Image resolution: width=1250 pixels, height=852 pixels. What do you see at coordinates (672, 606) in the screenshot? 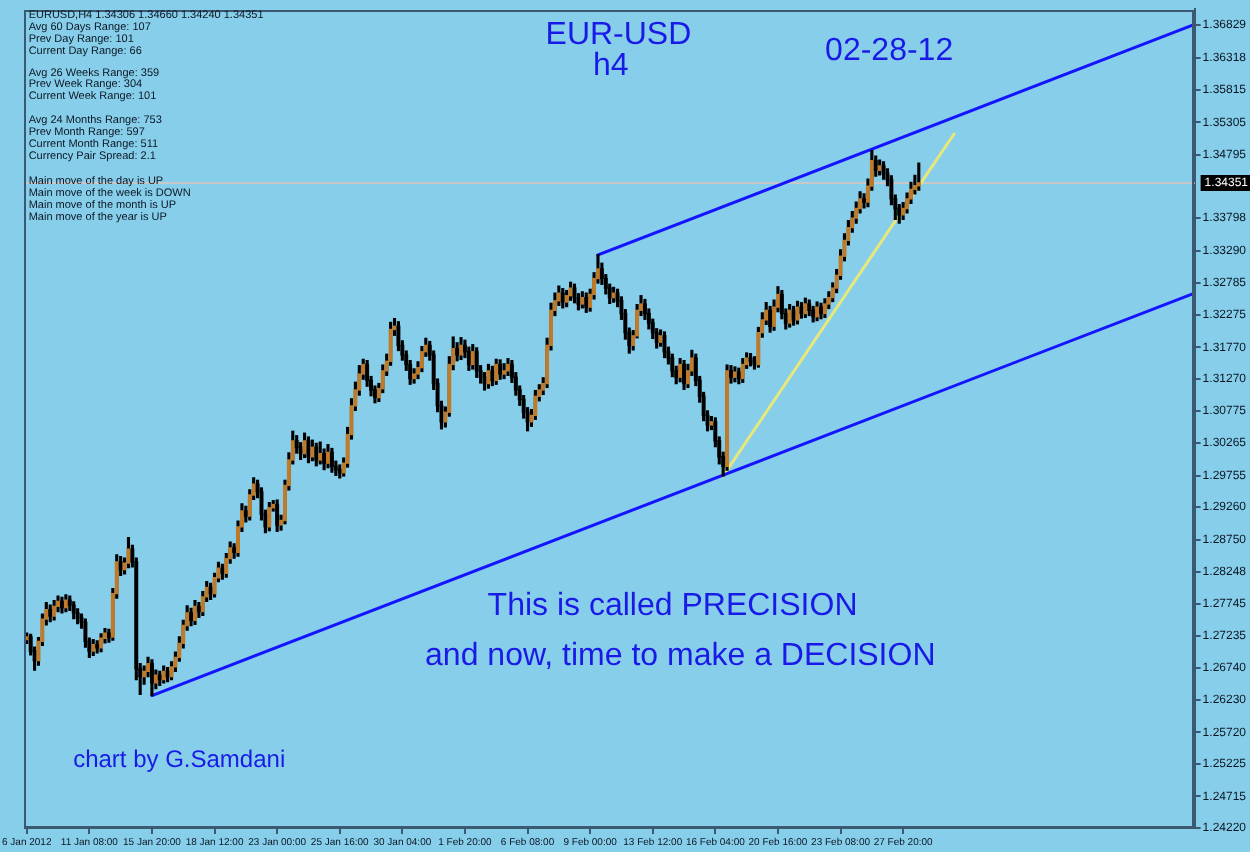
I see `annotation: This is called PRECISION` at bounding box center [672, 606].